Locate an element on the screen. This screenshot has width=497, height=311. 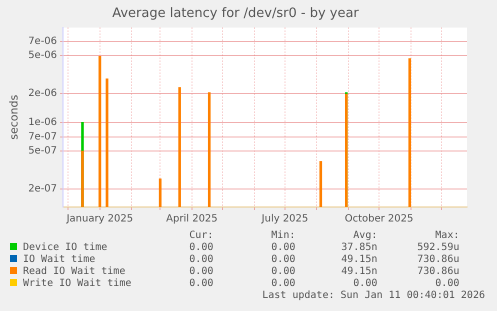
text: 37.85n is located at coordinates (359, 248).